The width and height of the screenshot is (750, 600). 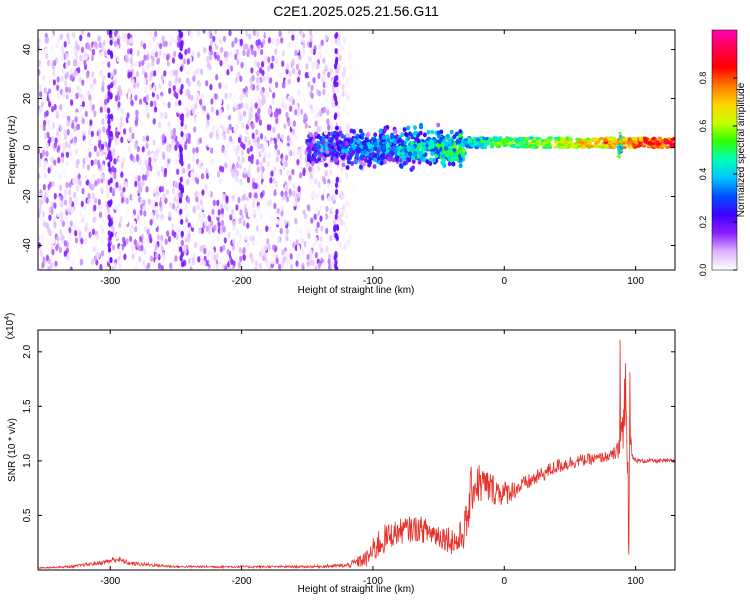 I want to click on chart-title: C2E1.2025.025.21.56.G11, so click(x=356, y=11).